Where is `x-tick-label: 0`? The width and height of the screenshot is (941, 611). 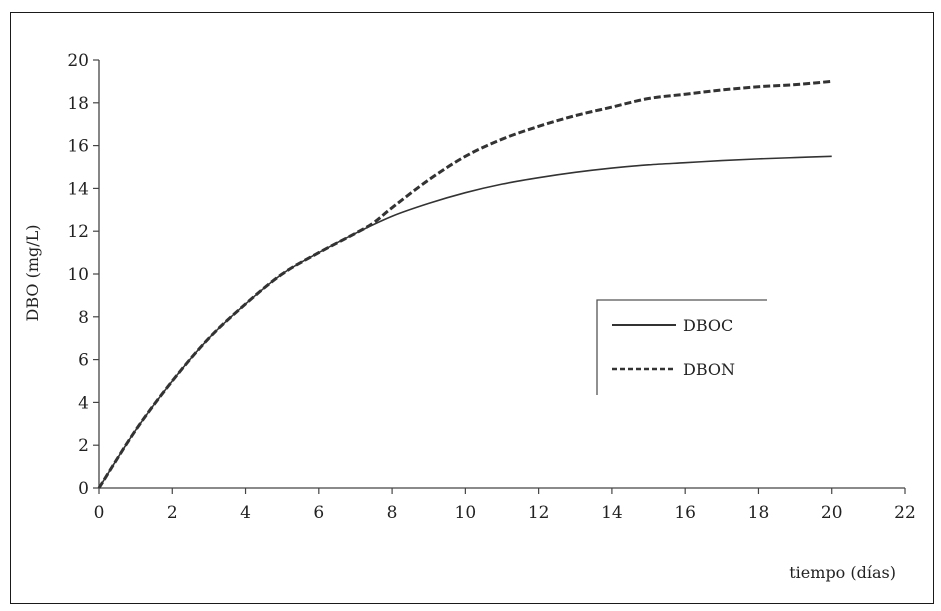
x-tick-label: 0 is located at coordinates (99, 513).